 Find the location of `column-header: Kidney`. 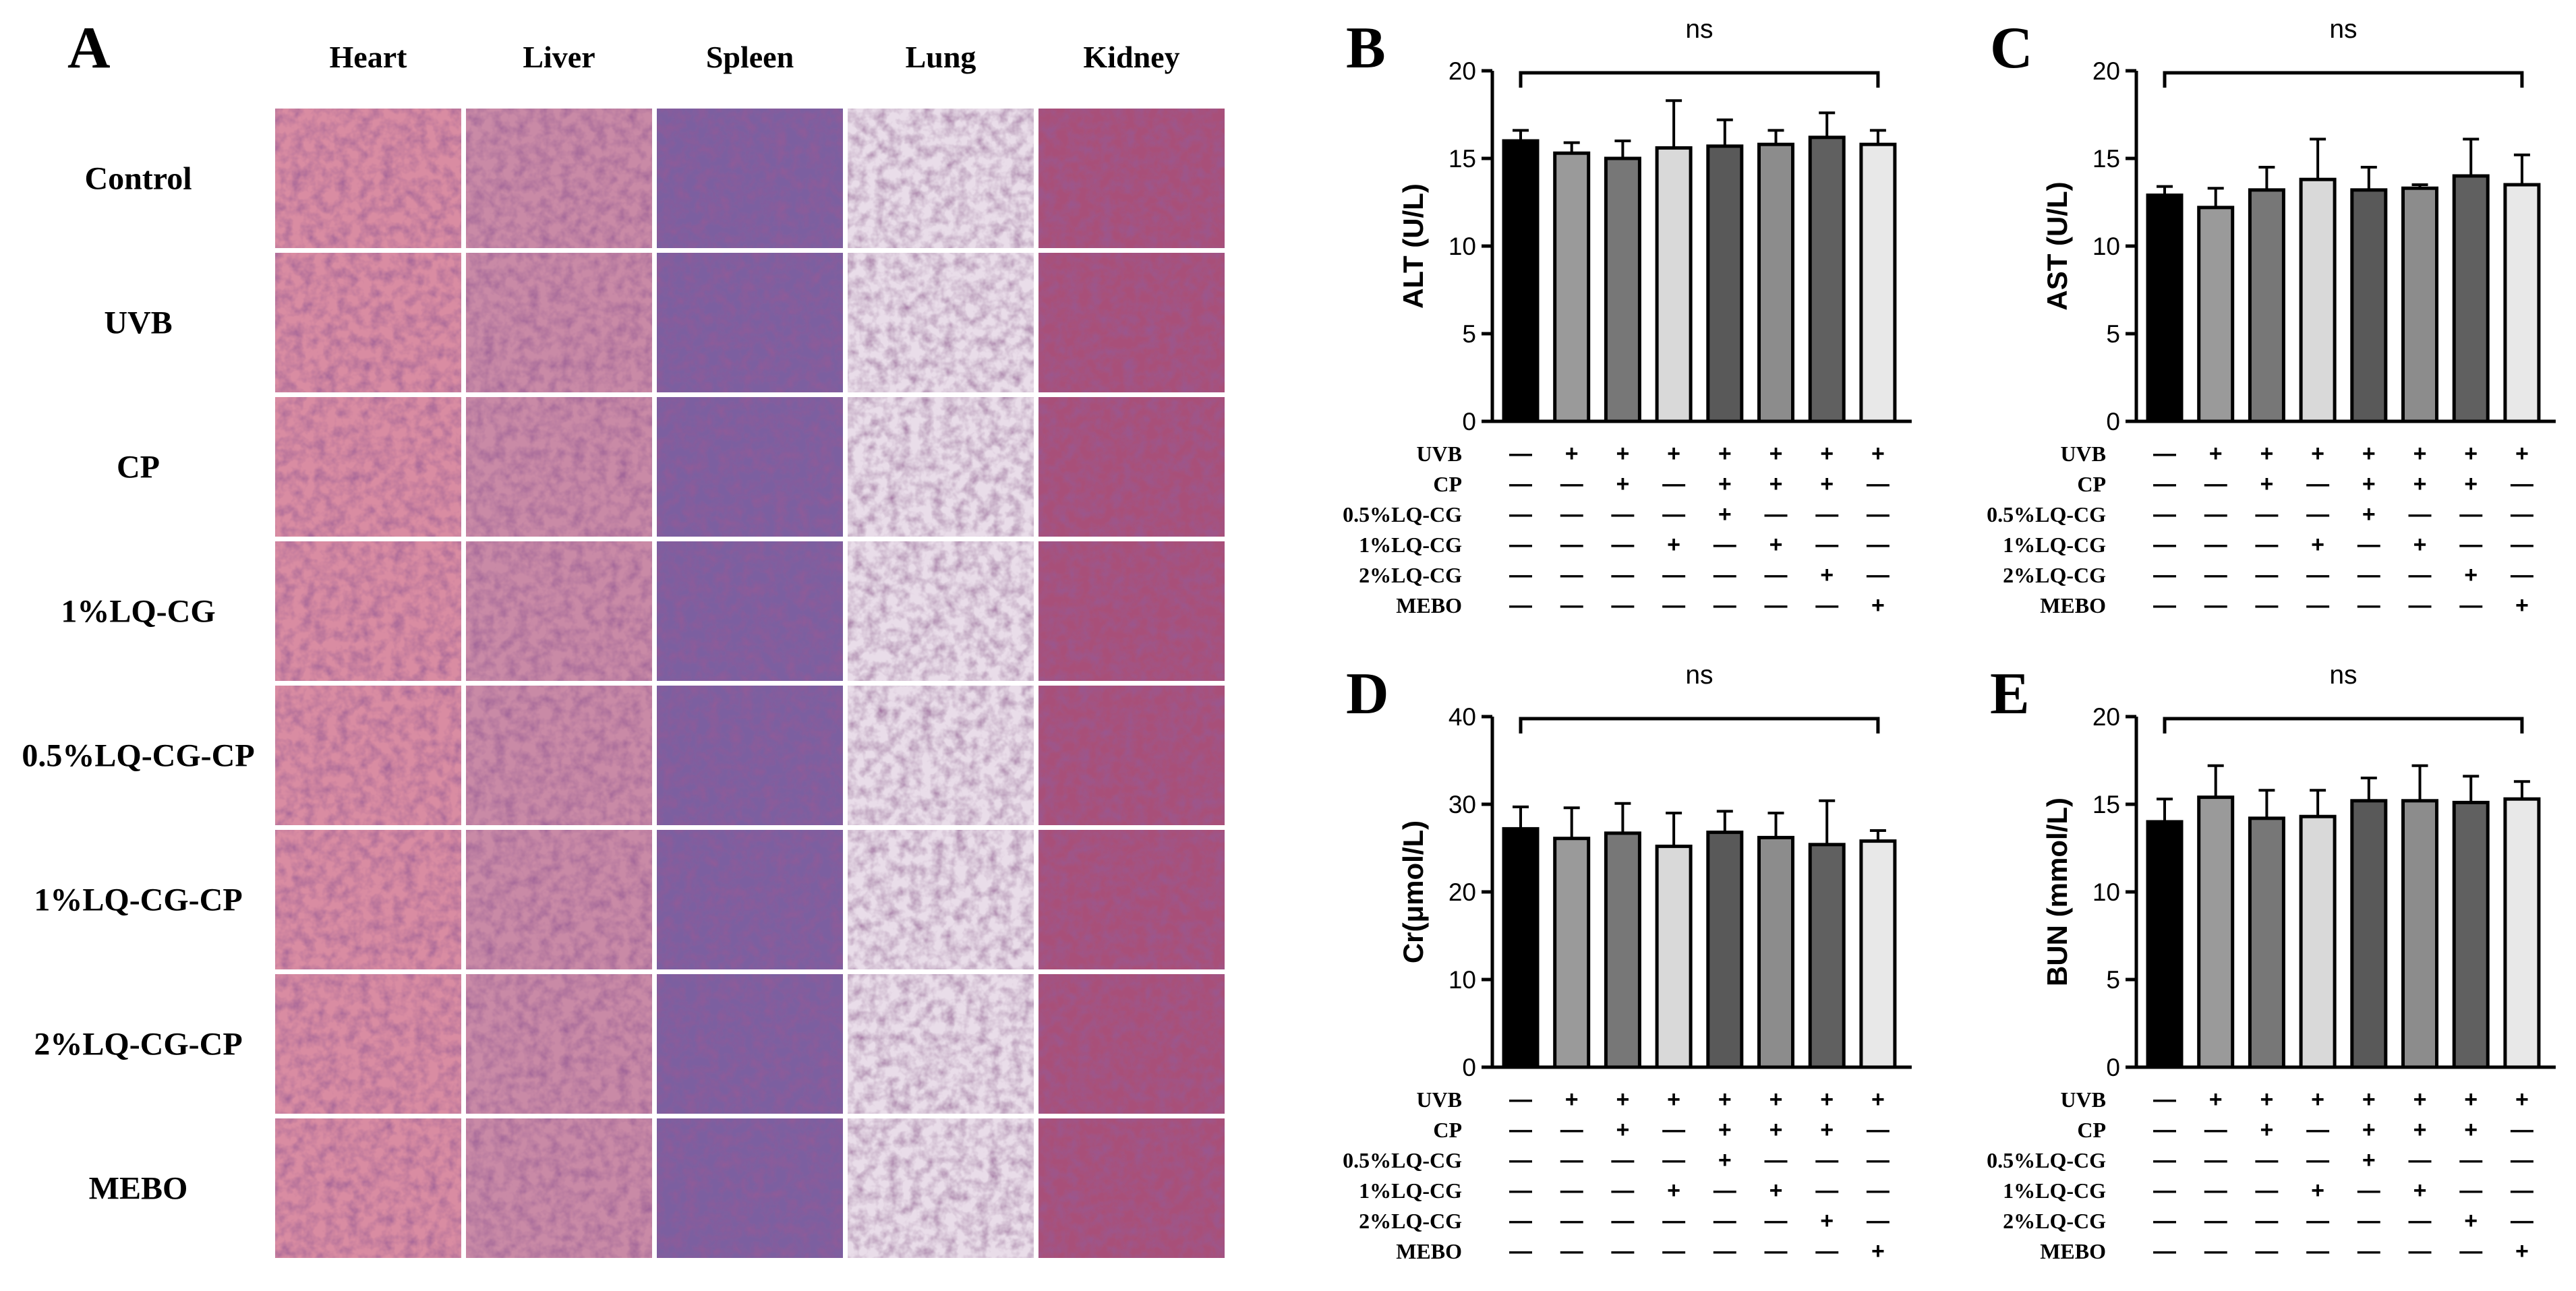

column-header: Kidney is located at coordinates (1131, 57).